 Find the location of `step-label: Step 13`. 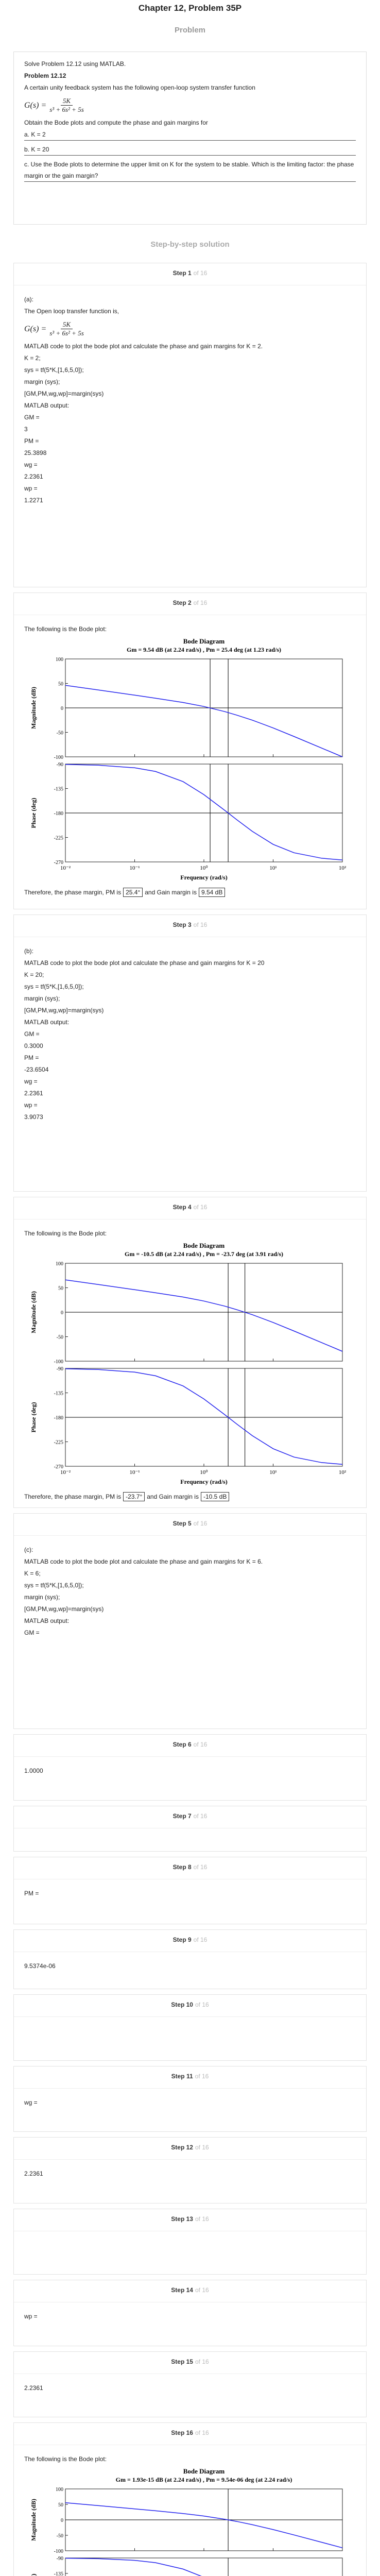

step-label: Step 13 is located at coordinates (182, 2219).